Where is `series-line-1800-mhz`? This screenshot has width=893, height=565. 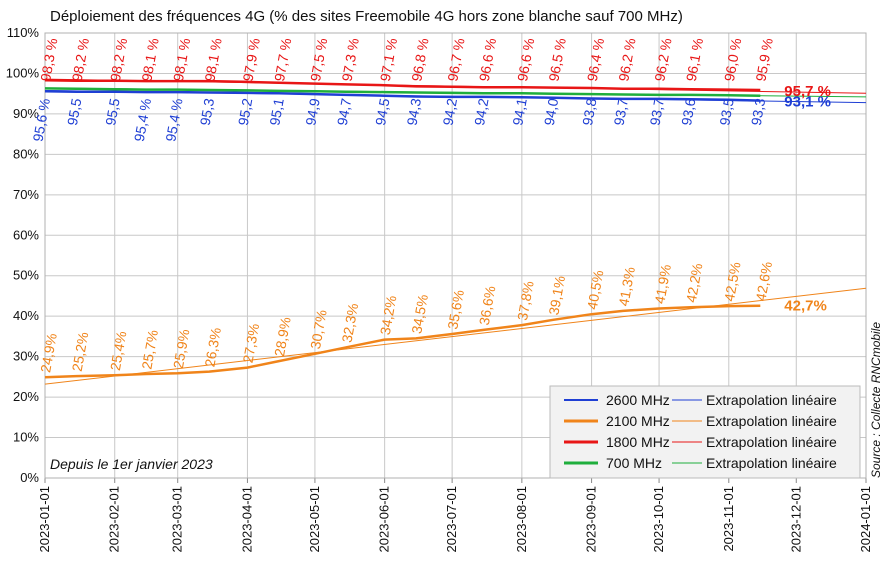
series-line-1800-mhz is located at coordinates (402, 85).